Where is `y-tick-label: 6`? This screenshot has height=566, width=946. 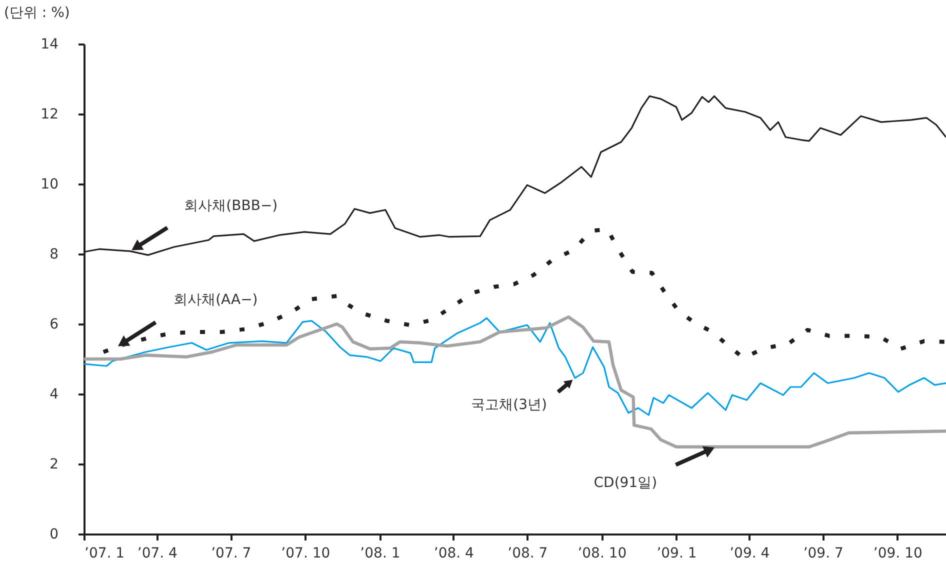 y-tick-label: 6 is located at coordinates (54, 324).